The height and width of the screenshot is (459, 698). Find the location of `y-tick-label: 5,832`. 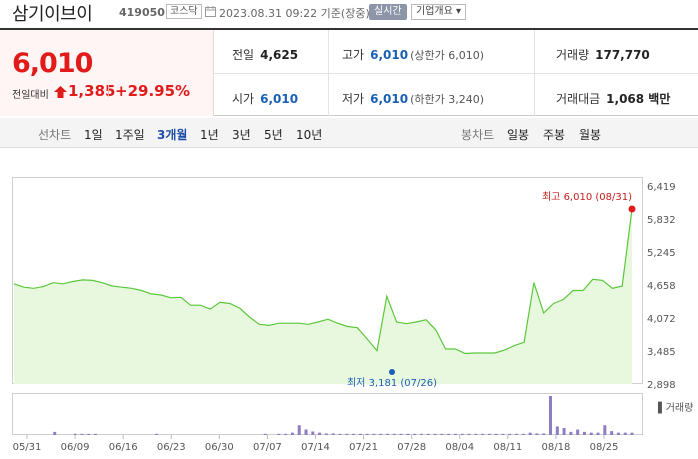

y-tick-label: 5,832 is located at coordinates (661, 220).